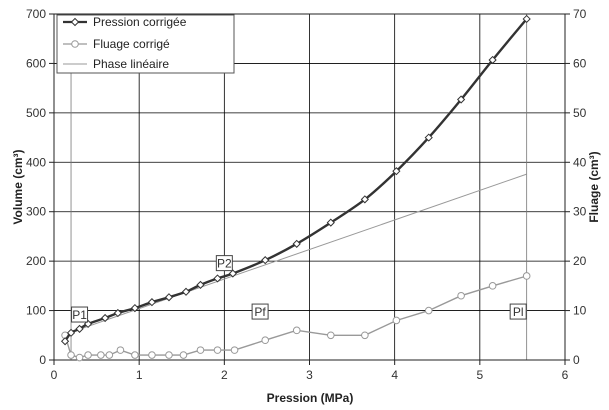 The width and height of the screenshot is (609, 410). What do you see at coordinates (42, 360) in the screenshot?
I see `y-tick-label: 0` at bounding box center [42, 360].